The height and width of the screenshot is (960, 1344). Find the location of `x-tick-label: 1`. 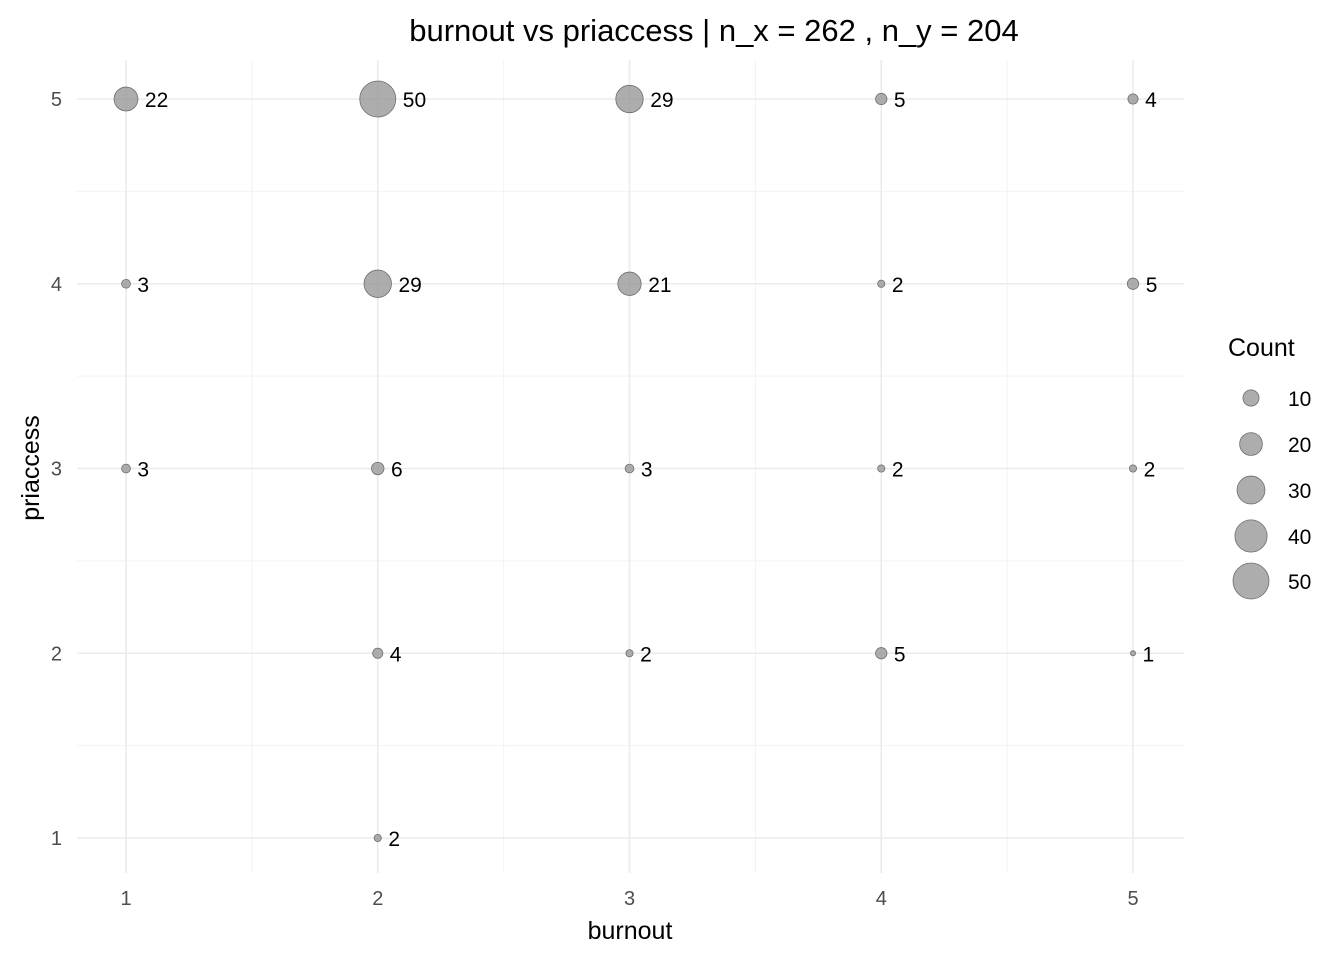

x-tick-label: 1 is located at coordinates (125, 899).